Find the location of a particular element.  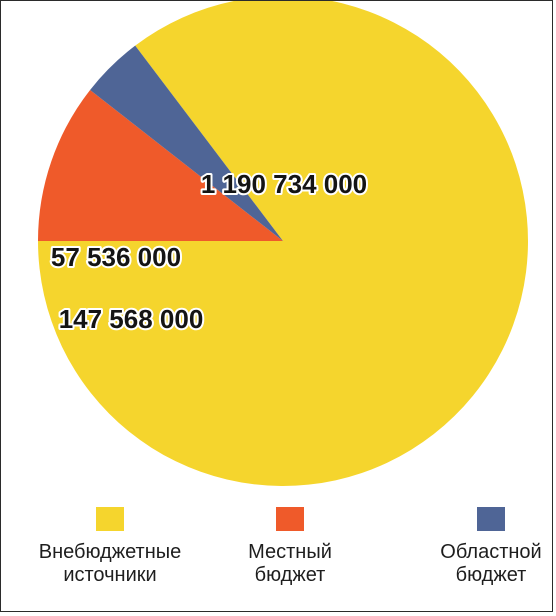

legend-item-vnebyudzhetnye: Внебюджетные источники is located at coordinates (110, 547).